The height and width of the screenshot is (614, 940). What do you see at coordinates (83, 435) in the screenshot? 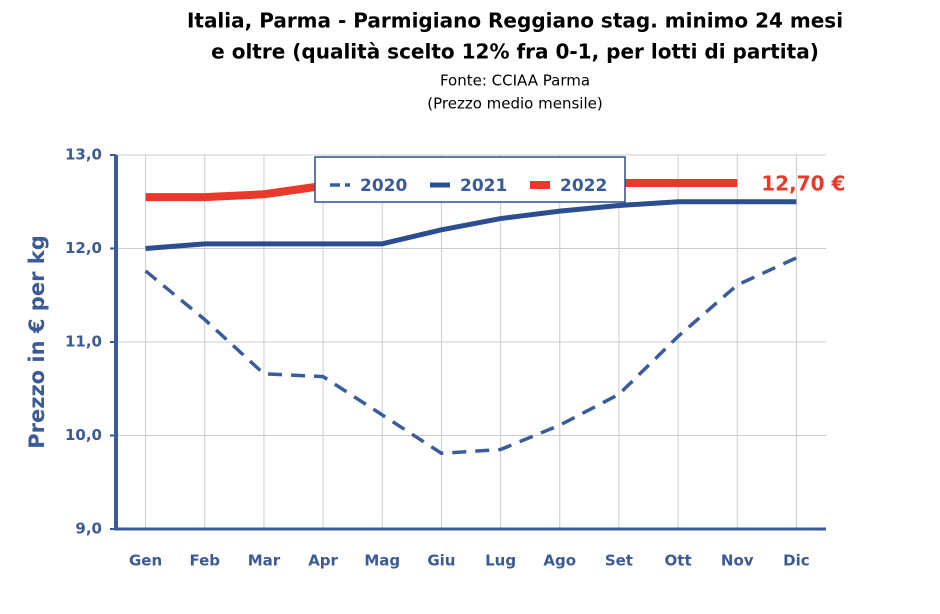
I see `y-tick-label: 10,0` at bounding box center [83, 435].